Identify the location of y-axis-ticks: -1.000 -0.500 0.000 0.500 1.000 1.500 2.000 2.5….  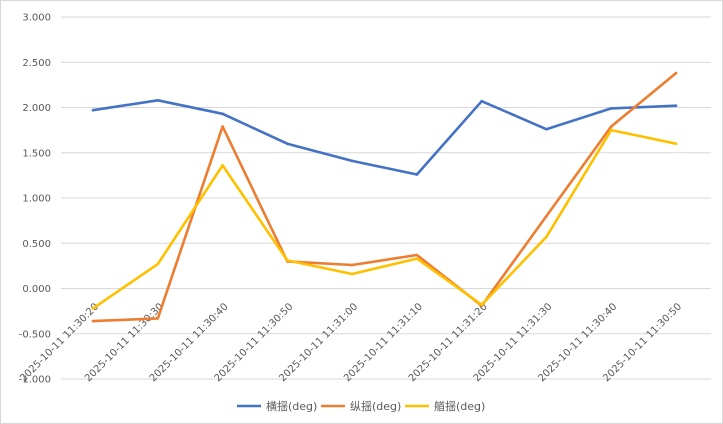
(35, 199).